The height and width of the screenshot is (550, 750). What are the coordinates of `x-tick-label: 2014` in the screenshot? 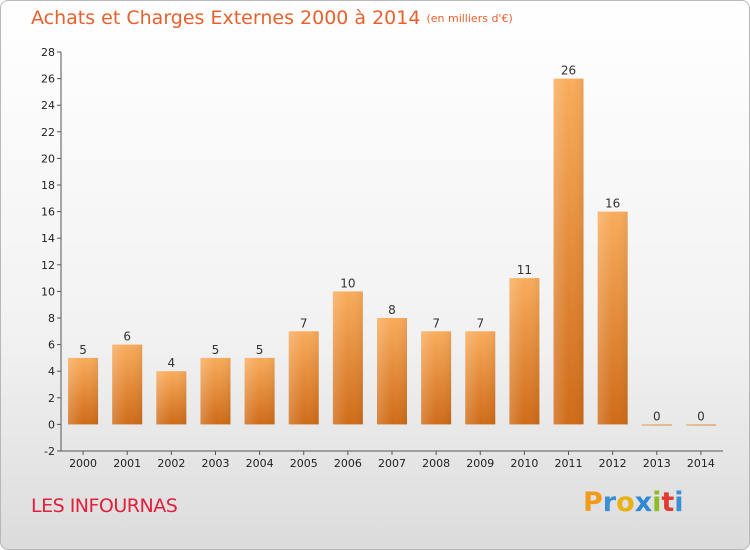 It's located at (701, 463).